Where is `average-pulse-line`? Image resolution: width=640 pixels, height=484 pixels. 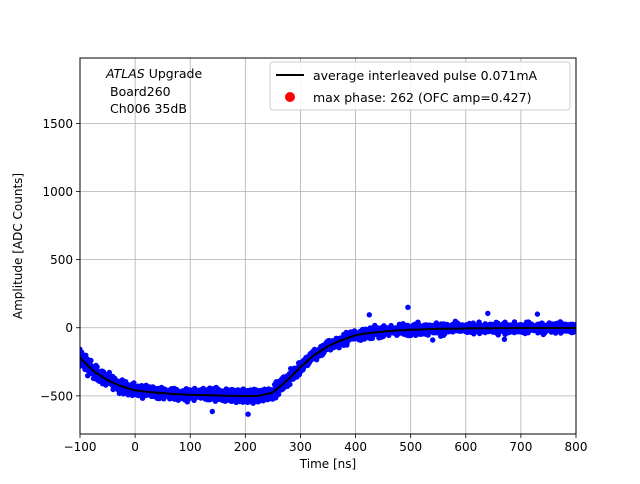
average-pulse-line is located at coordinates (328, 362).